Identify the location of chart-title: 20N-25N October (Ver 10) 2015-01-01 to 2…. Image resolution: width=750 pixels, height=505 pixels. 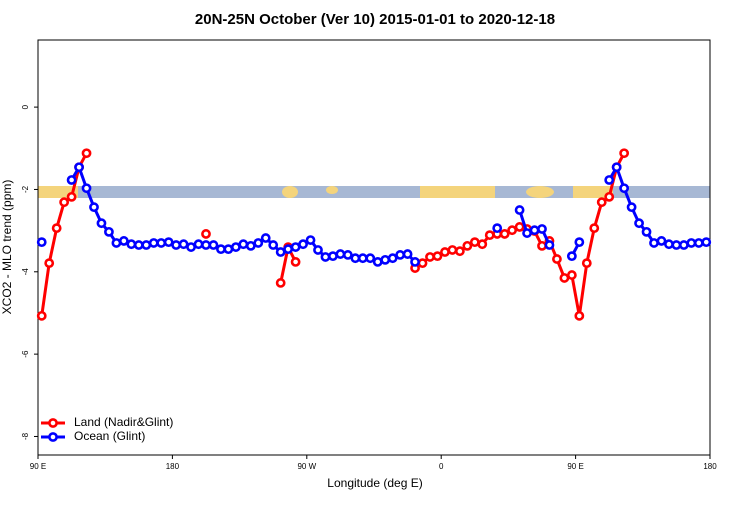
(375, 19).